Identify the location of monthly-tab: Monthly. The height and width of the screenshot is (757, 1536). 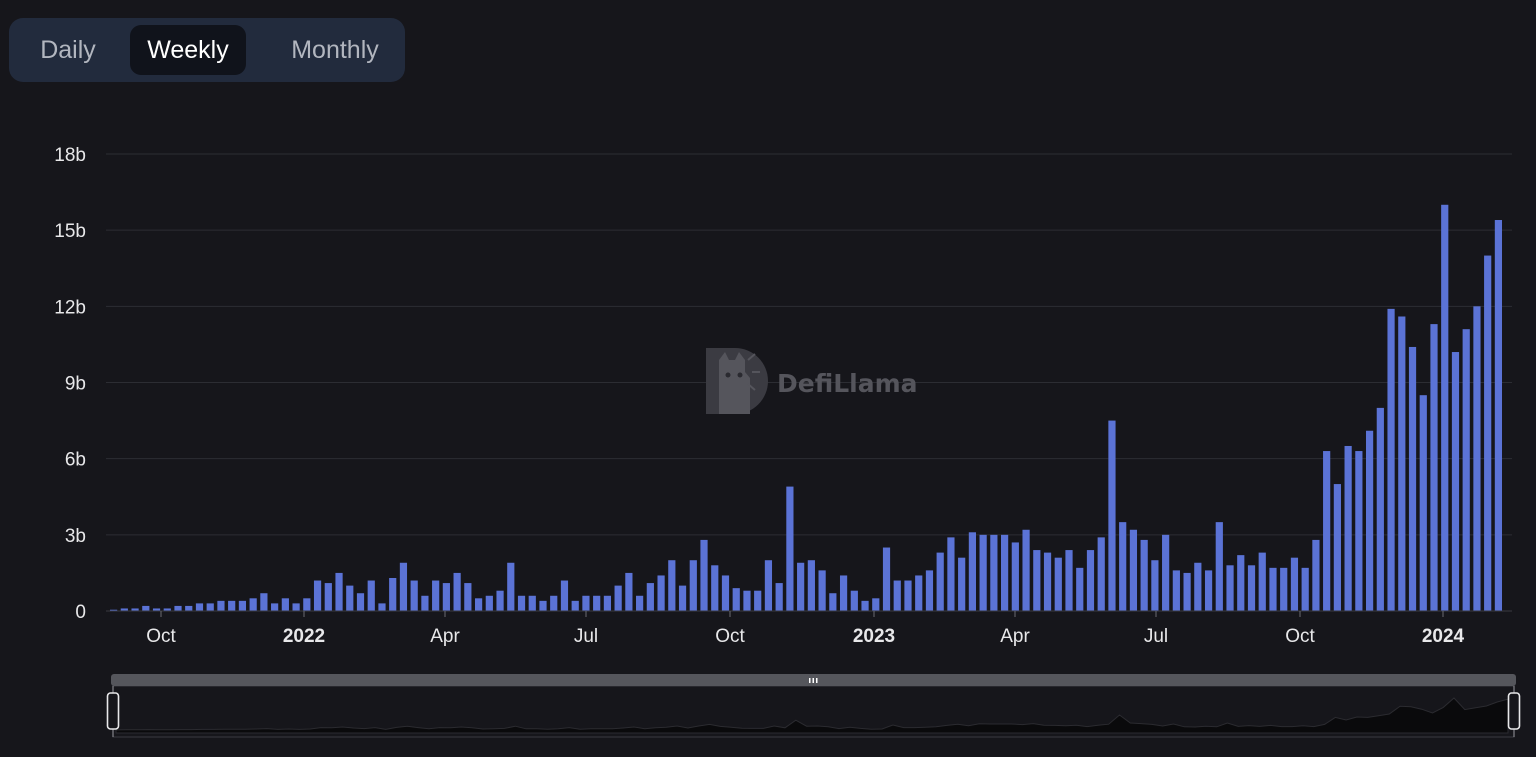
(335, 50).